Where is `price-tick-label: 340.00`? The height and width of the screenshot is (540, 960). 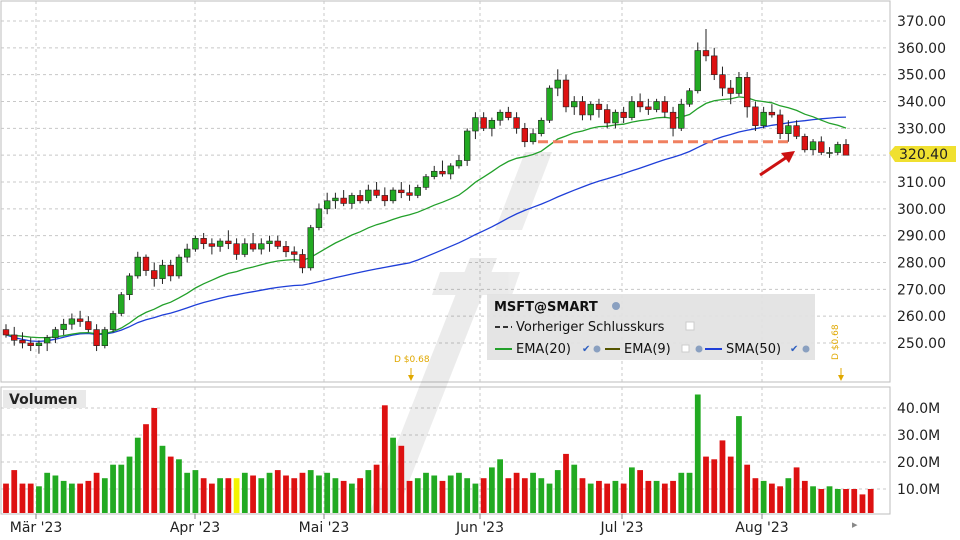
price-tick-label: 340.00 is located at coordinates (921, 103).